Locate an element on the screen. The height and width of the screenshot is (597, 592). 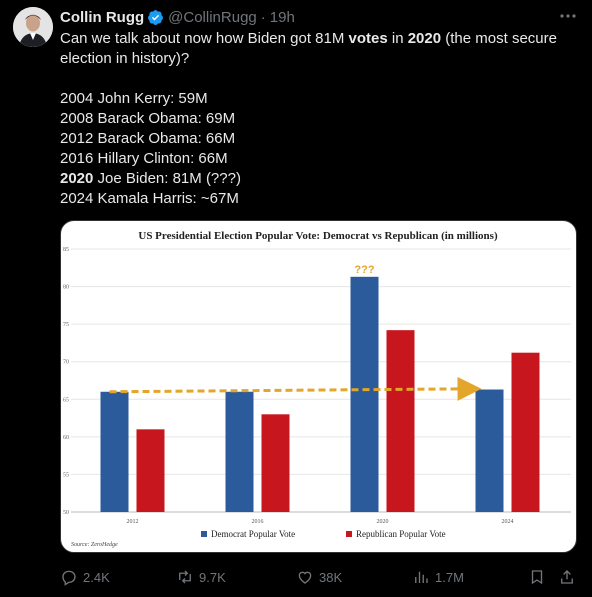
vote-list-item: 2008 Barack Obama: 69M is located at coordinates (148, 118).